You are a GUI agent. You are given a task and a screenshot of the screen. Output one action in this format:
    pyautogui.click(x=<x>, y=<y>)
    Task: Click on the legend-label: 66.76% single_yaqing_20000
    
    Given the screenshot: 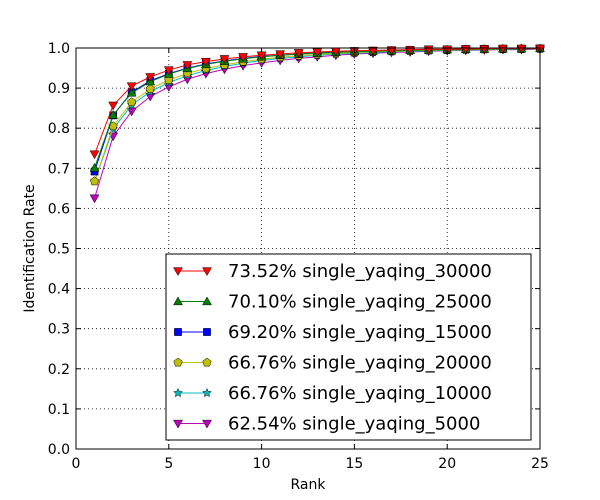 What is the action you would take?
    pyautogui.click(x=360, y=363)
    